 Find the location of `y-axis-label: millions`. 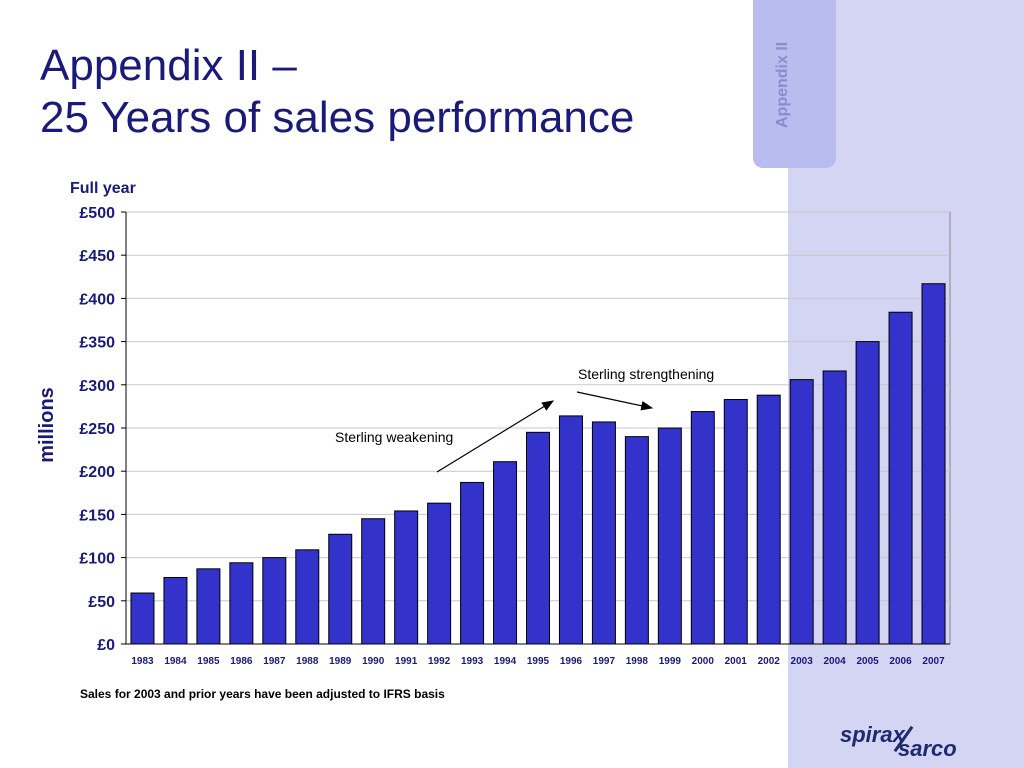

y-axis-label: millions is located at coordinates (47, 425).